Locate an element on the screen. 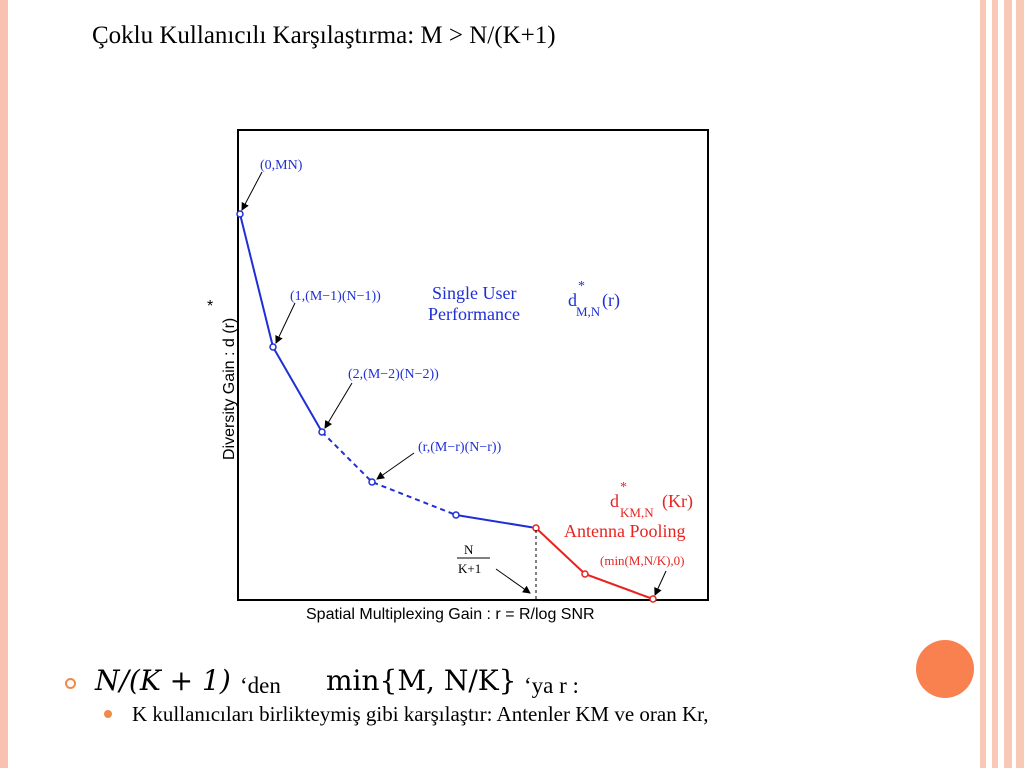  label-dmn-sub: M,N is located at coordinates (588, 311).